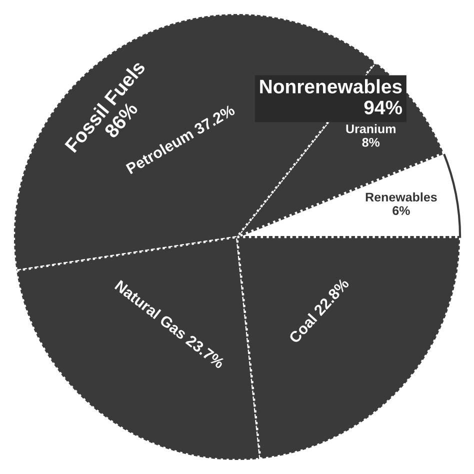 Image resolution: width=474 pixels, height=474 pixels. I want to click on slice-label: Uranium, so click(371, 129).